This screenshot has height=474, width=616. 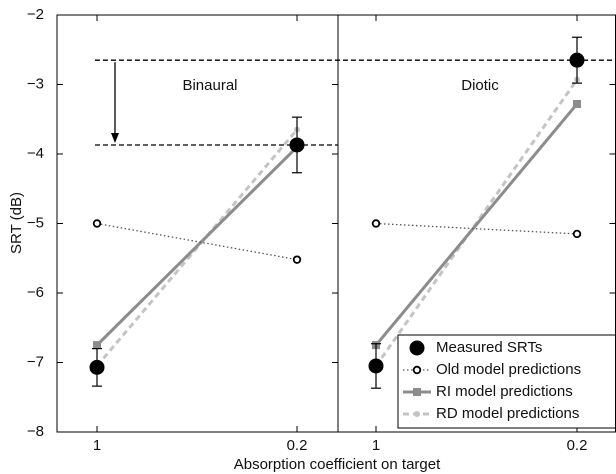 I want to click on legend-label: Measured SRTs, so click(x=489, y=347).